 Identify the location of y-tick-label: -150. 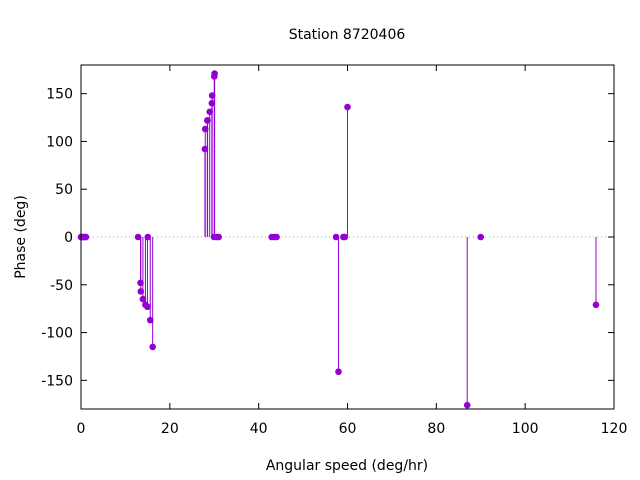
(57, 381).